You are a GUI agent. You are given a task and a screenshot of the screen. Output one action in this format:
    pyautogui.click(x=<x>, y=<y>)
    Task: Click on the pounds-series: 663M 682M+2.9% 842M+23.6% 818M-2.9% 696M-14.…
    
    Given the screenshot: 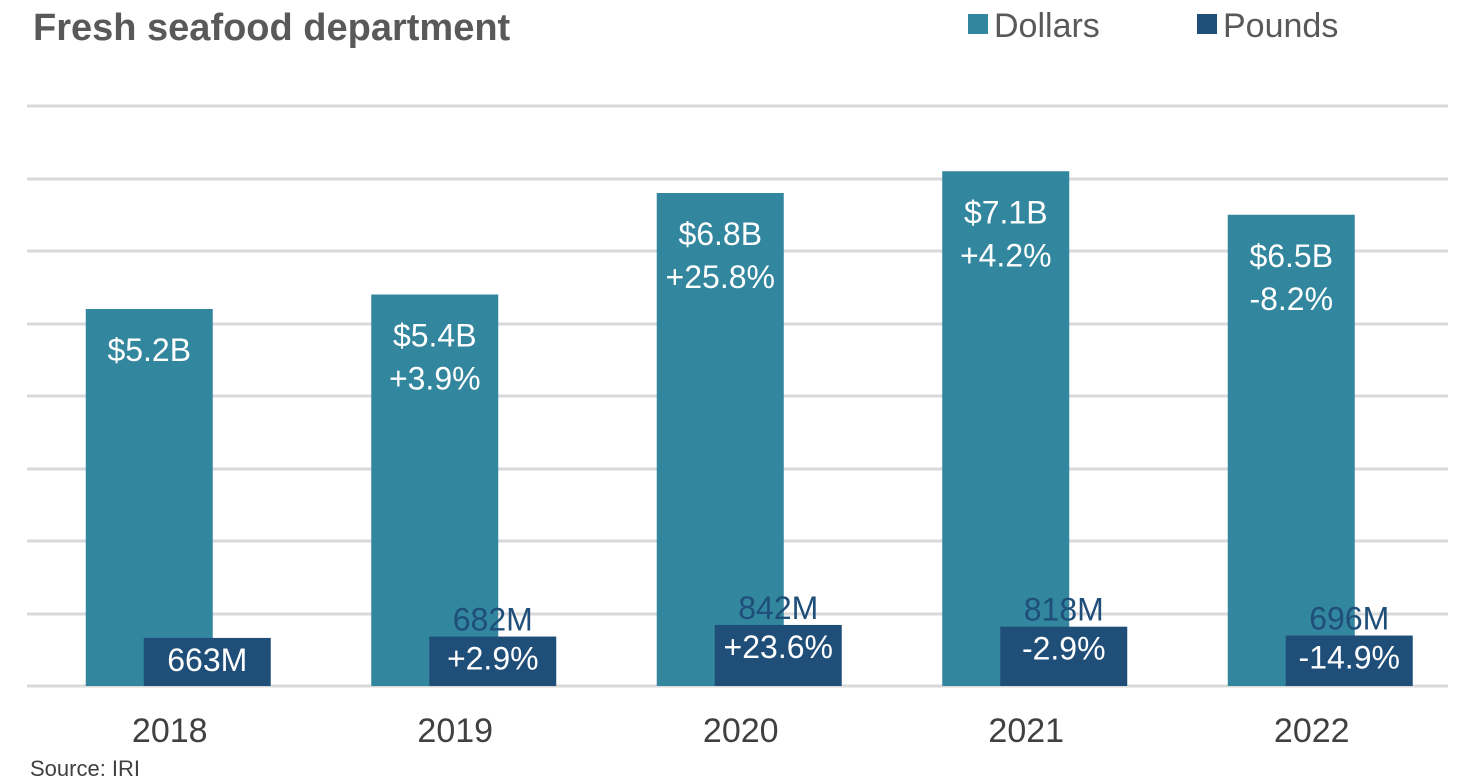 What is the action you would take?
    pyautogui.click(x=778, y=638)
    